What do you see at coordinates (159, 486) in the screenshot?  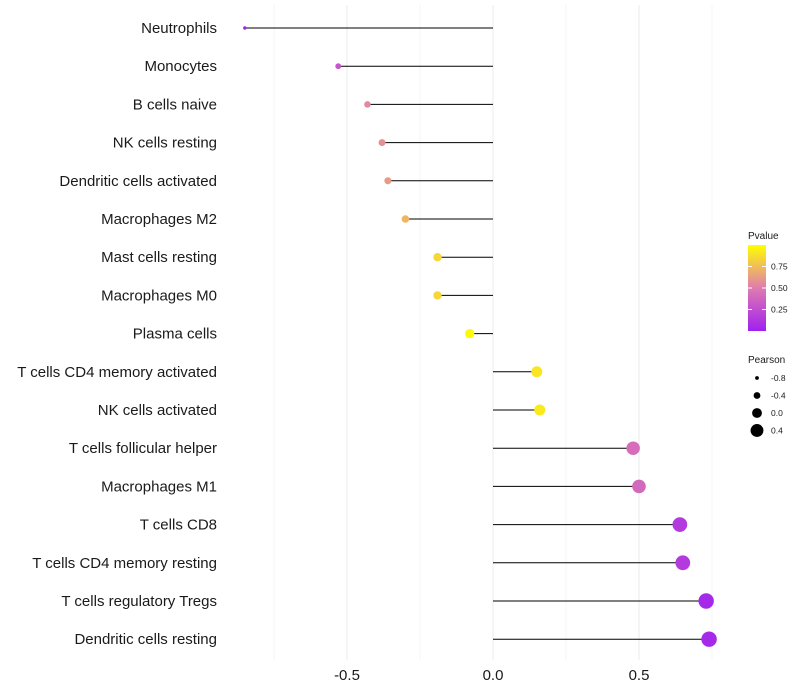 I see `category-label: Macrophages M1` at bounding box center [159, 486].